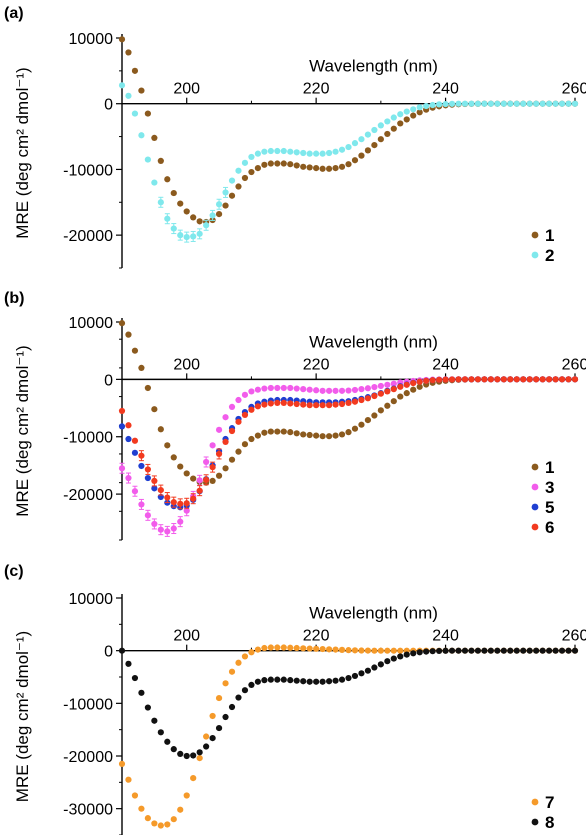 The width and height of the screenshot is (586, 840). What do you see at coordinates (186, 636) in the screenshot?
I see `x-tick-label: 200` at bounding box center [186, 636].